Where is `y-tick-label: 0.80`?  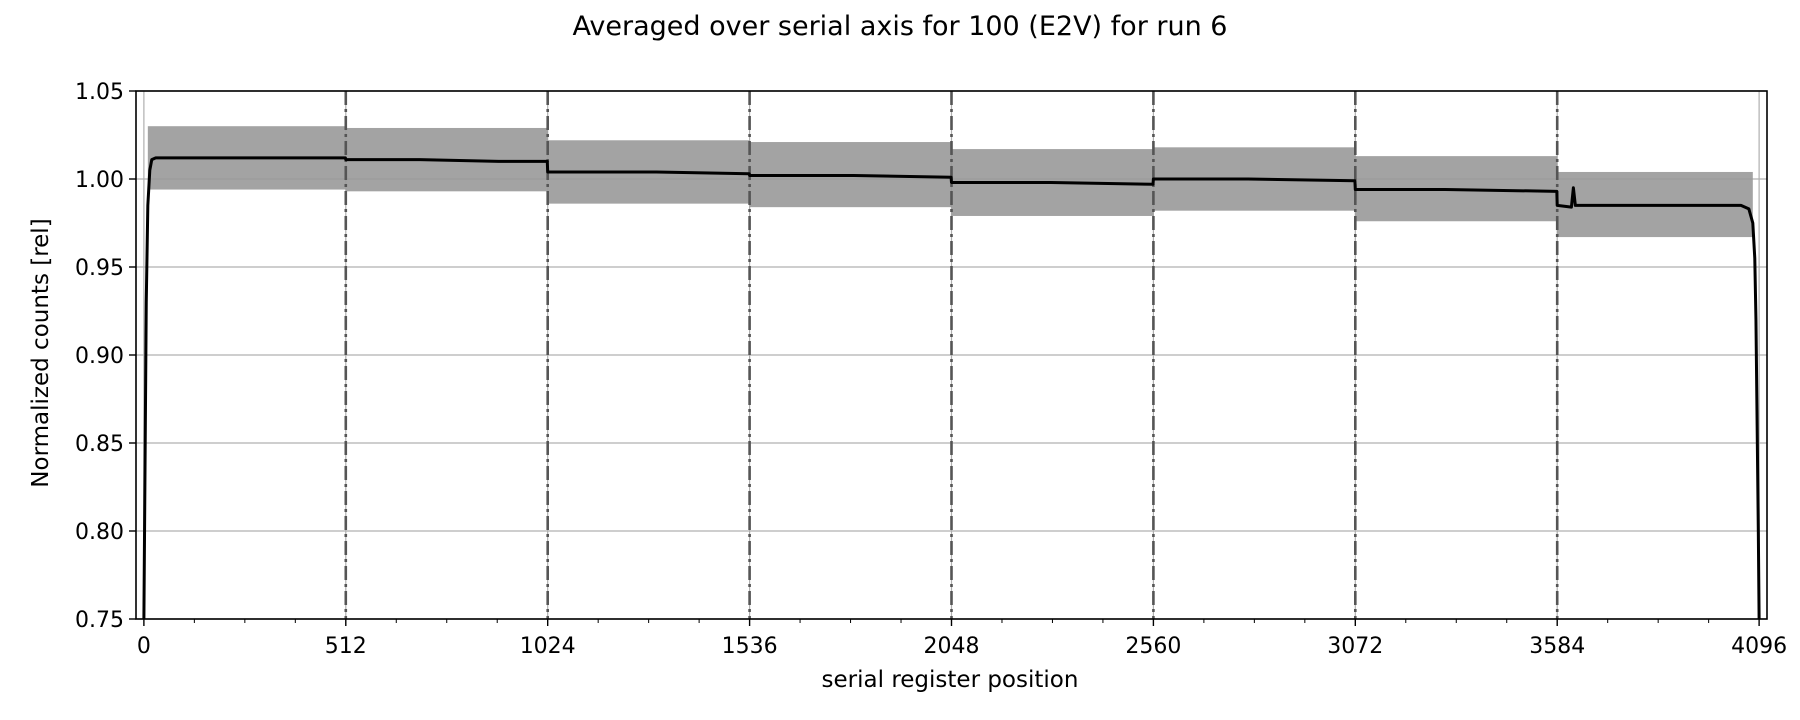 y-tick-label: 0.80 is located at coordinates (99, 532).